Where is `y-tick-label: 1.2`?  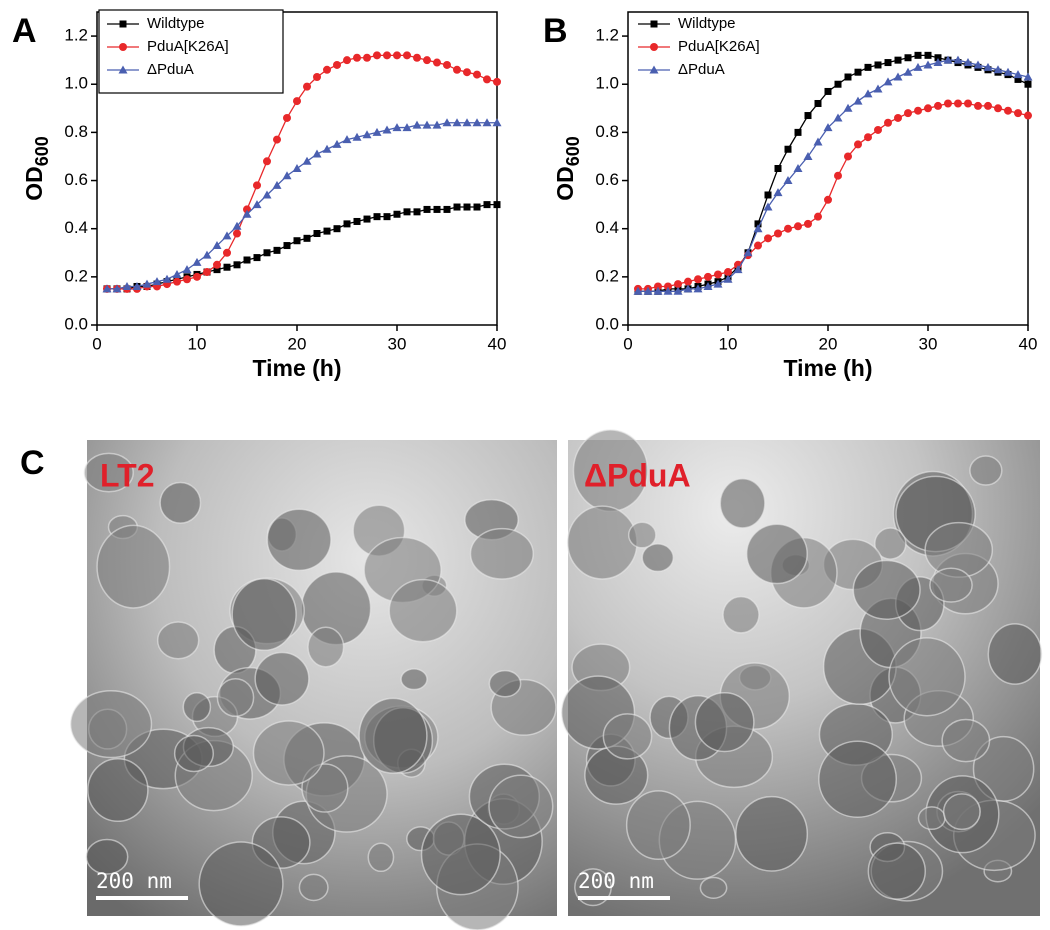
y-tick-label: 1.2 is located at coordinates (76, 35).